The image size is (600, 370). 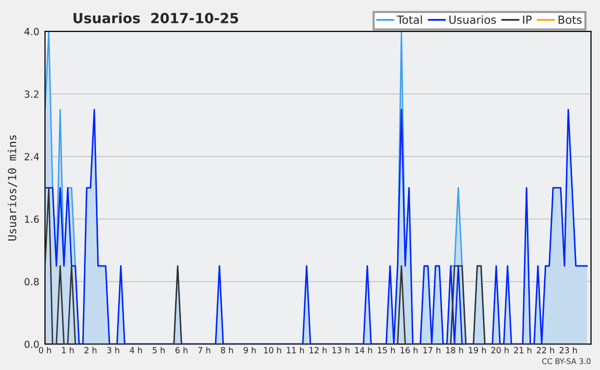 What do you see at coordinates (341, 350) in the screenshot?
I see `x-tick-label: 13 h` at bounding box center [341, 350].